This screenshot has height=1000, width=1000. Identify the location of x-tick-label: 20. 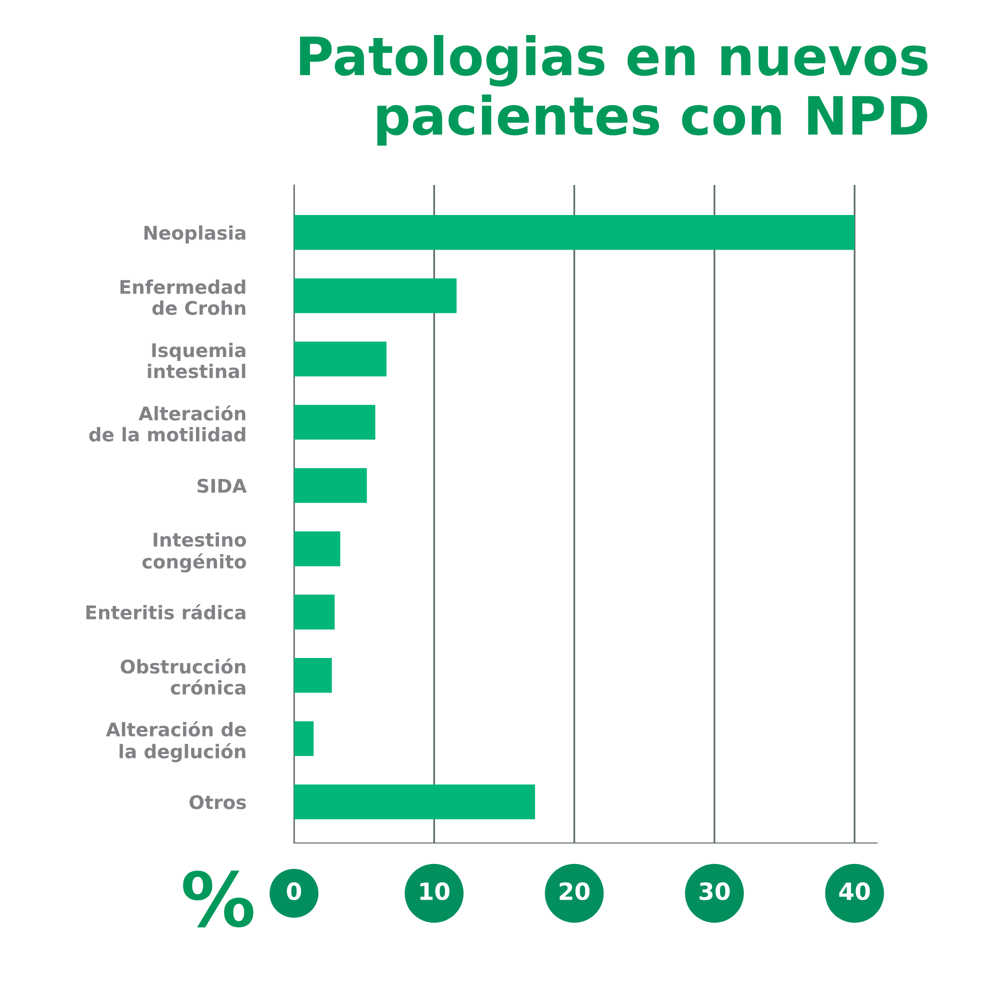
(575, 891).